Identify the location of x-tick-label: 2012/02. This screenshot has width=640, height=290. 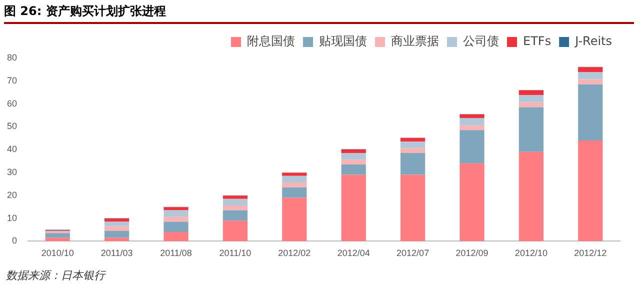
(294, 253).